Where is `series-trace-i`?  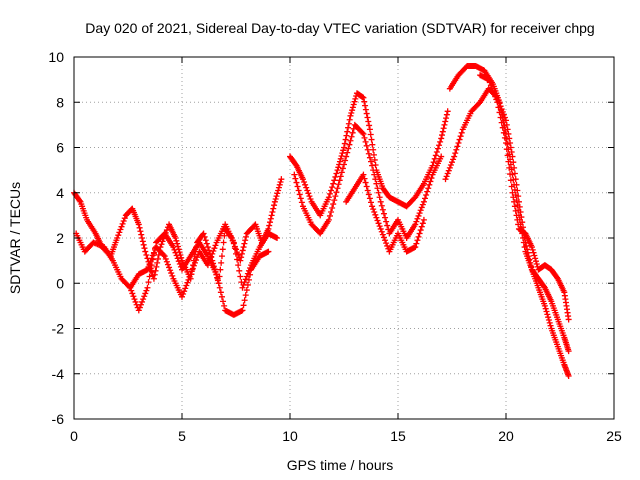 series-trace-i is located at coordinates (524, 197).